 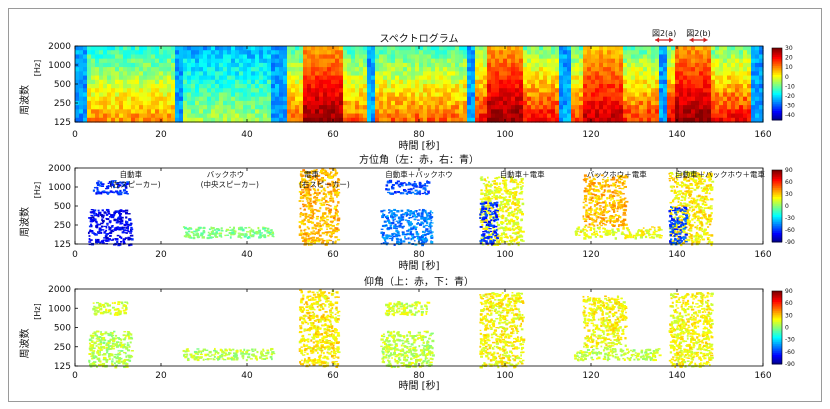 What do you see at coordinates (664, 40) in the screenshot?
I see `annotation-arrowhead` at bounding box center [664, 40].